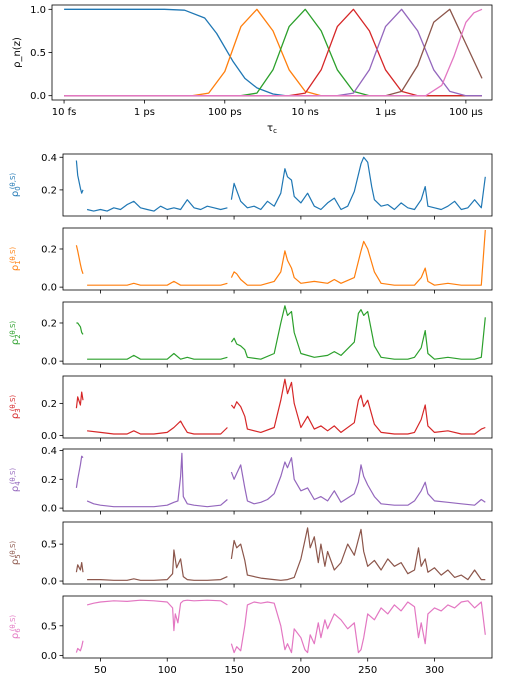  I want to click on top-xlabel: τc, so click(272, 129).